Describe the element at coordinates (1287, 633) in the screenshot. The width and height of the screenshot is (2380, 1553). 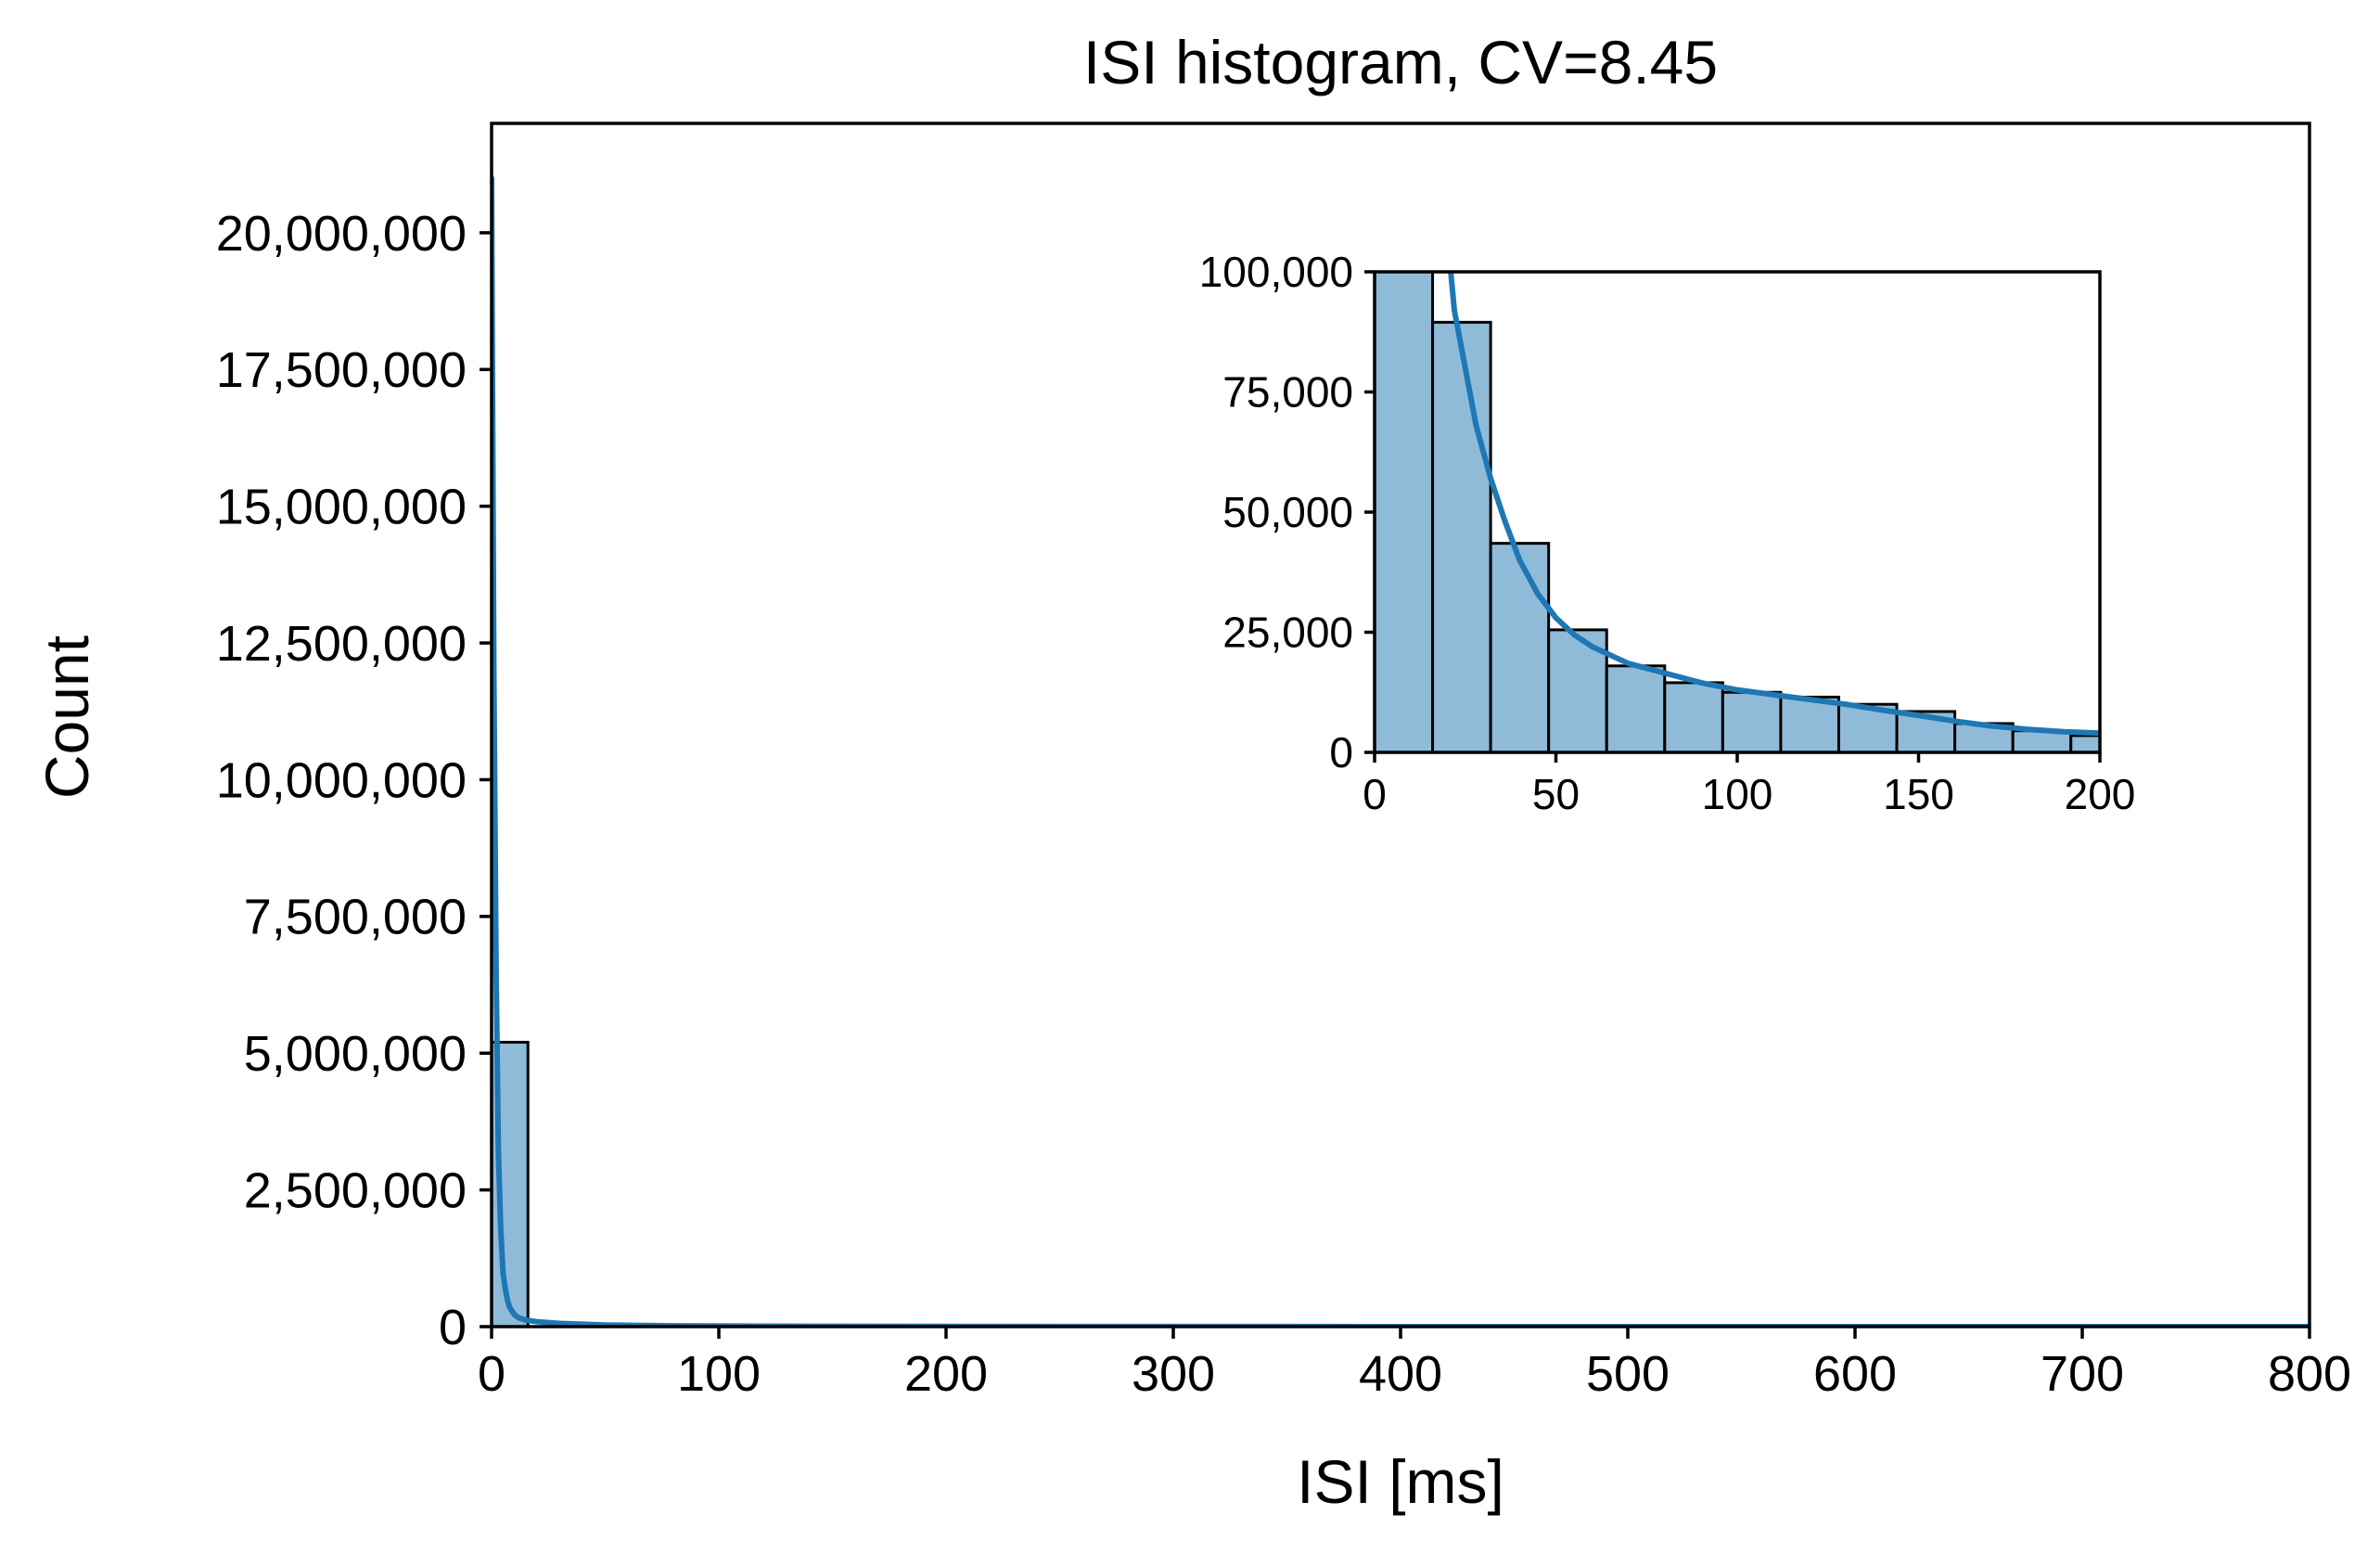
I see `inset-y-tick-label: 25,000` at that location.